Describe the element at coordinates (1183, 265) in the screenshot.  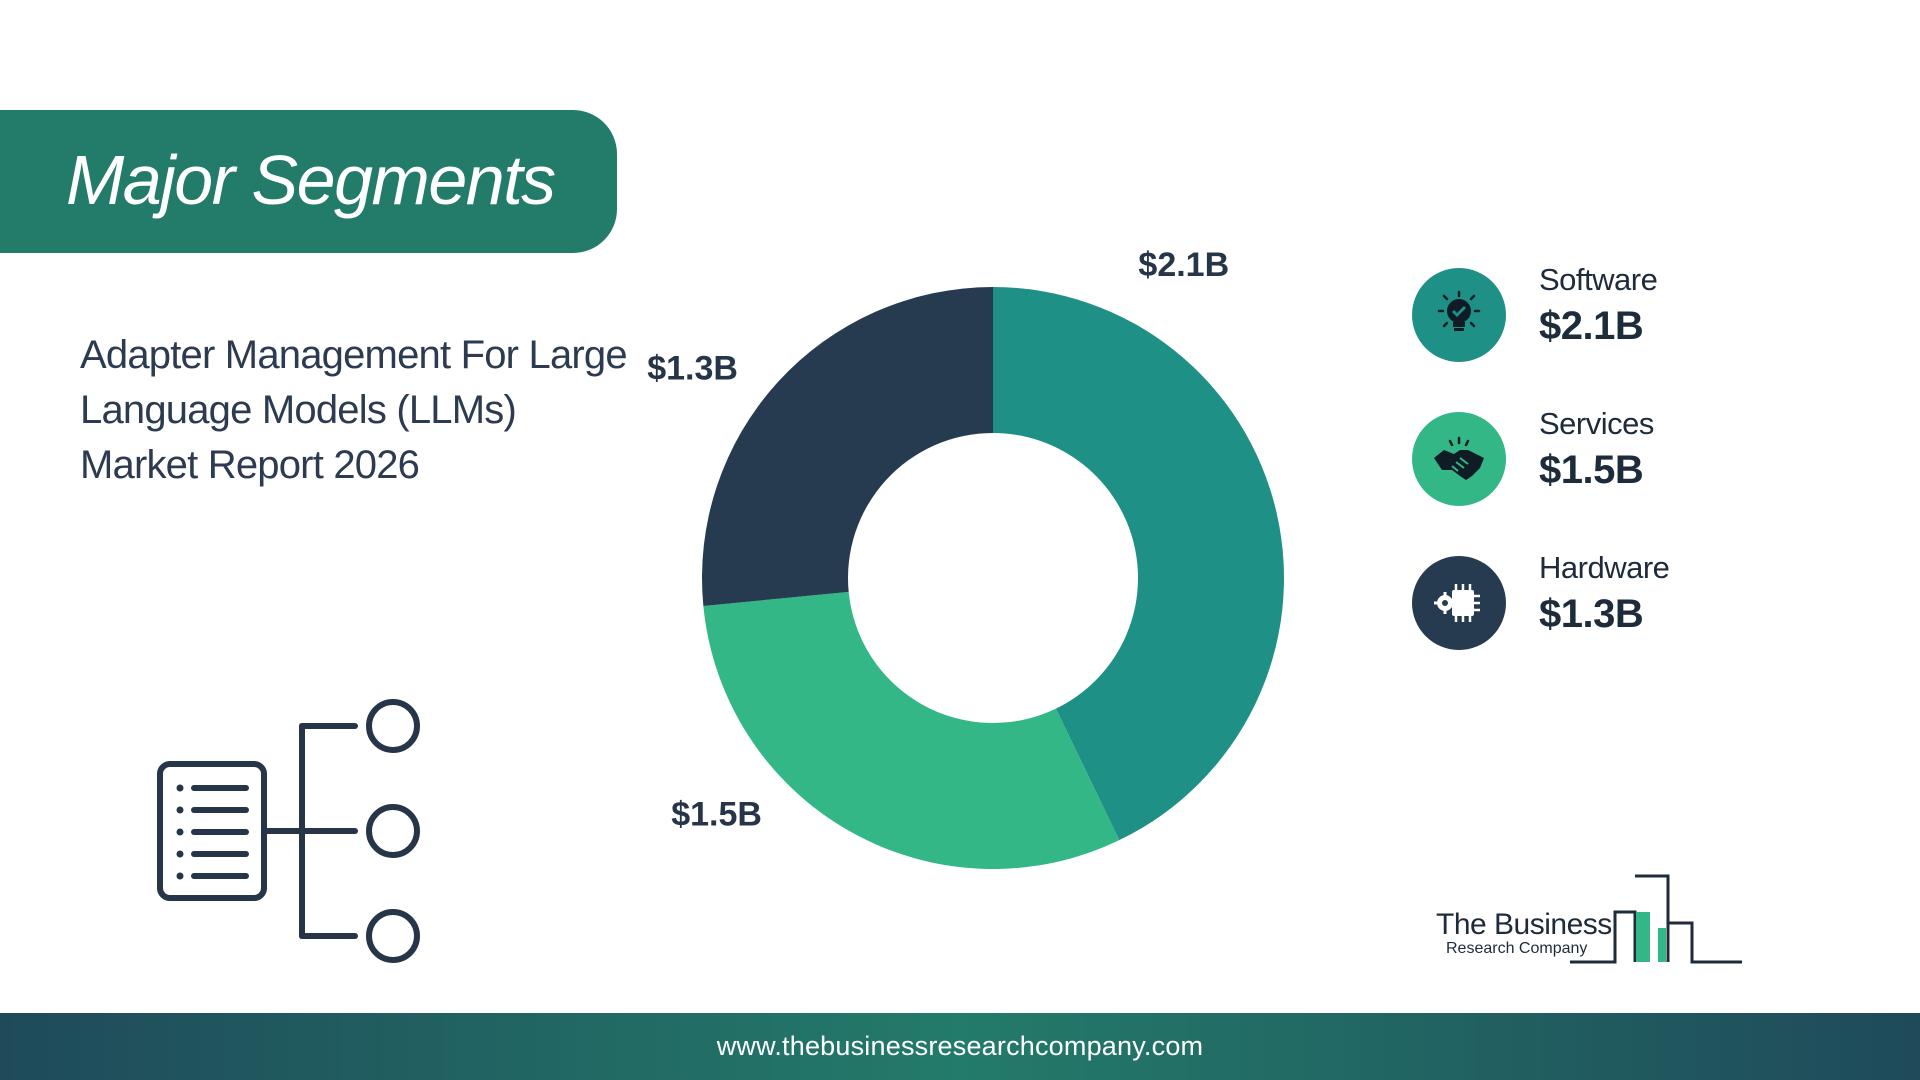
I see `data-label-software: $2.1B` at that location.